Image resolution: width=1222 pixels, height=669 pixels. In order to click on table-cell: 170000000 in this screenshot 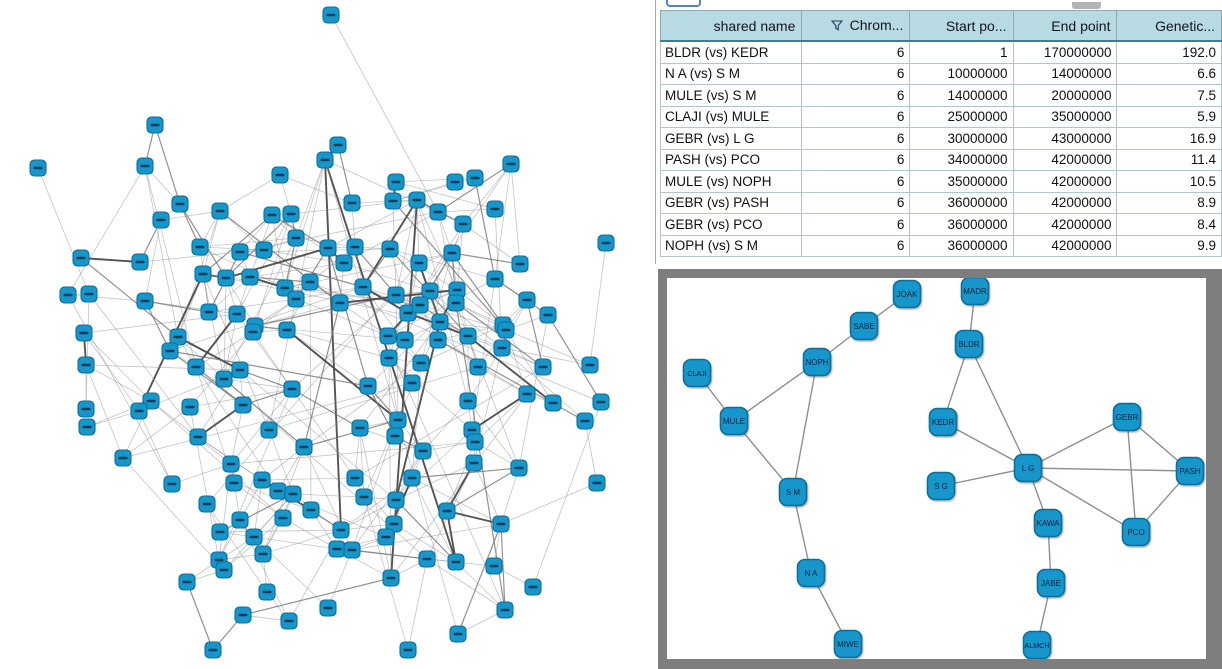, I will do `click(1065, 52)`.